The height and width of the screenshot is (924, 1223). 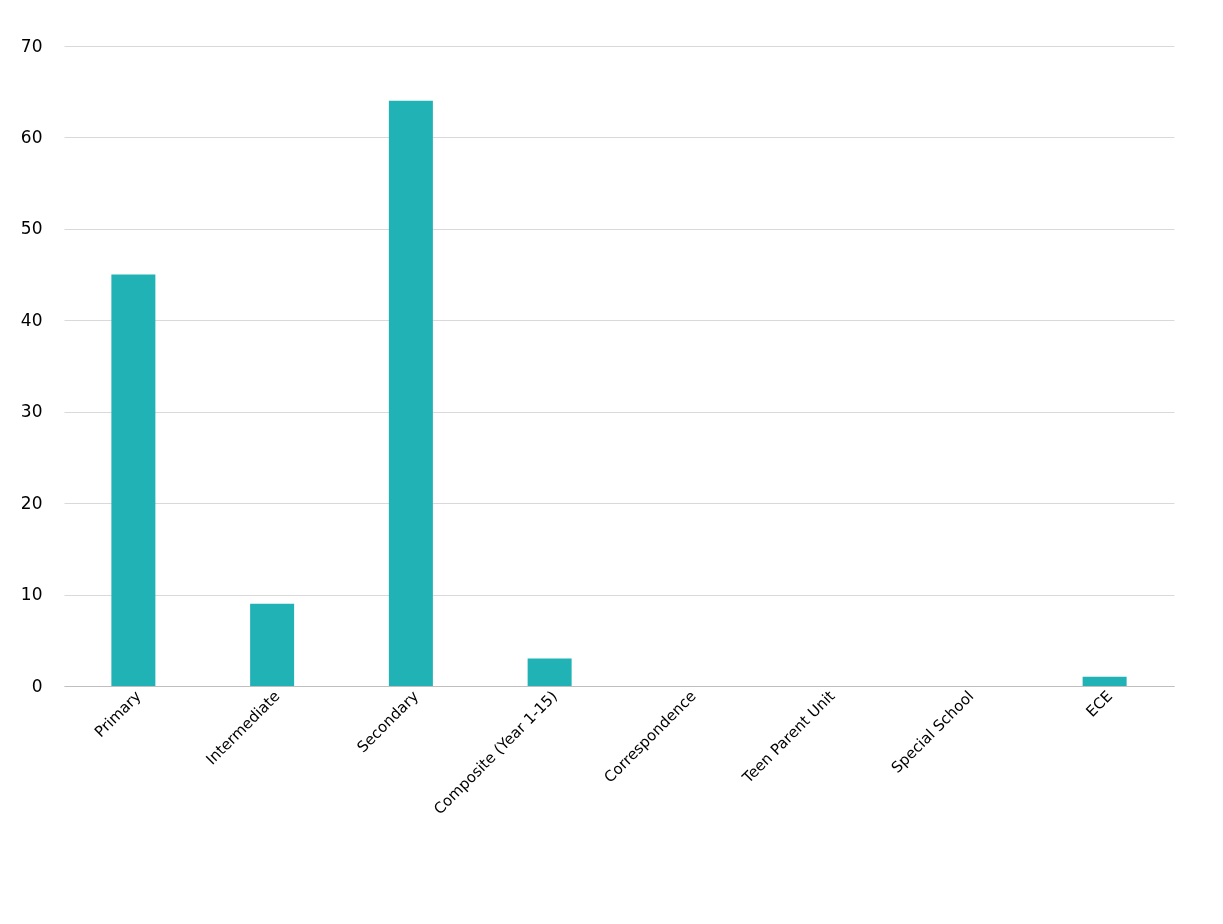 I want to click on y-tick-label: 20, so click(x=31, y=502).